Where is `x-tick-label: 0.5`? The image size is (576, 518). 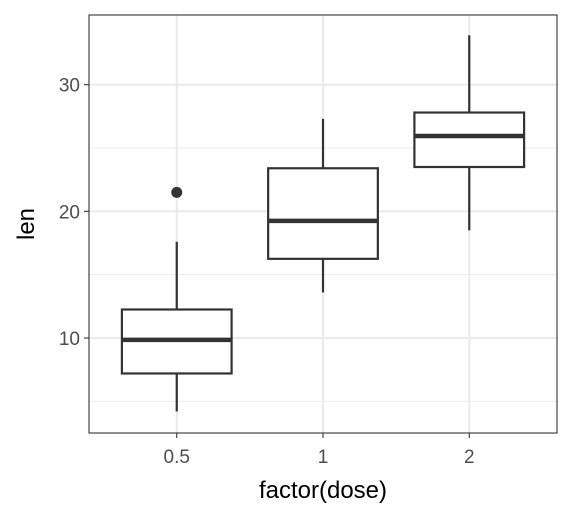 x-tick-label: 0.5 is located at coordinates (177, 457).